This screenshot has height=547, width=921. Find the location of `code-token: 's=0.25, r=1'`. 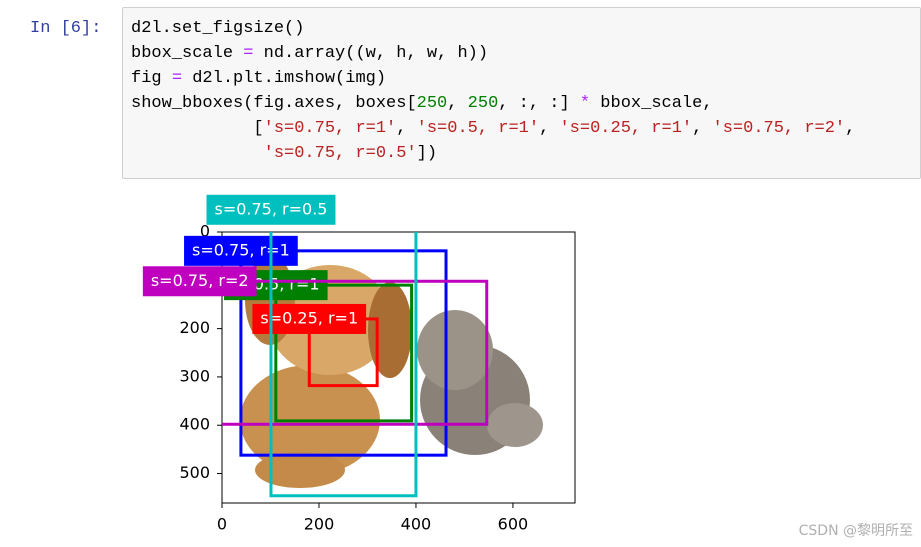

code-token: 's=0.25, r=1' is located at coordinates (626, 128).